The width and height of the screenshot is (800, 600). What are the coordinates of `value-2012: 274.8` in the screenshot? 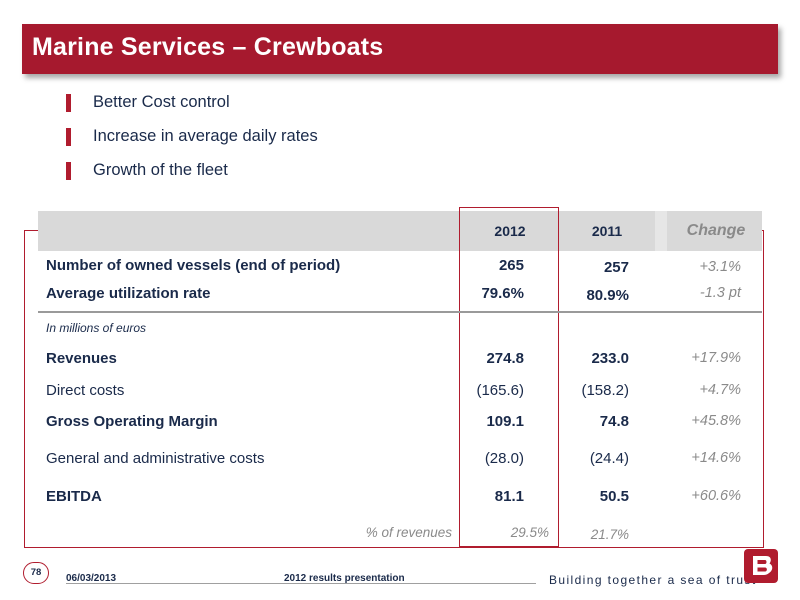 It's located at (505, 358).